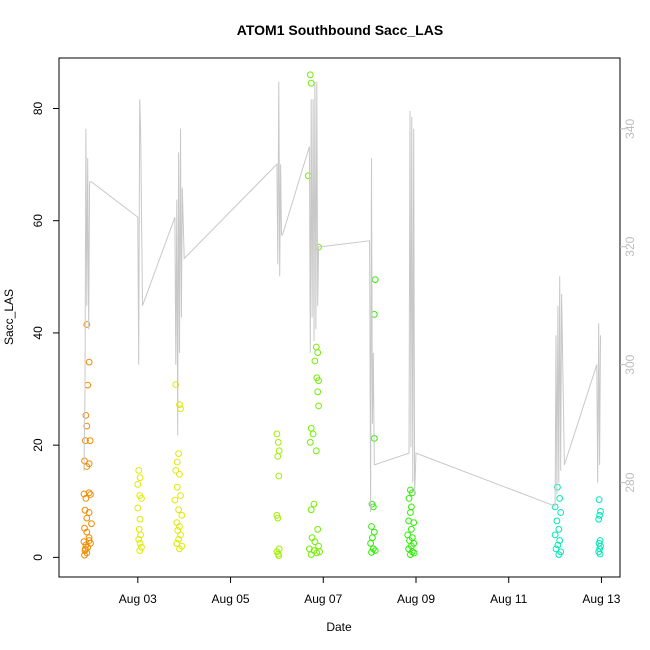 This screenshot has width=650, height=650. I want to click on y-tick-label: 20, so click(38, 445).